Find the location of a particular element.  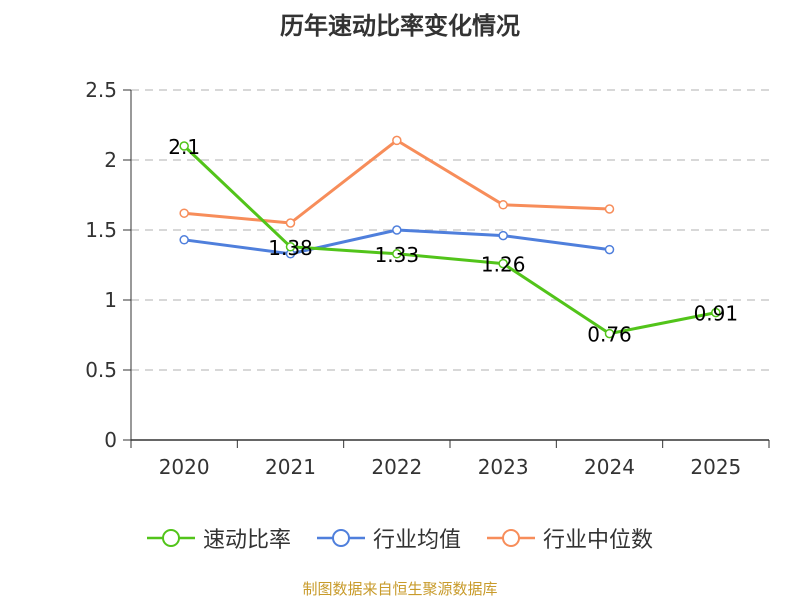

source-note: 制图数据来自恒生聚源数据库 is located at coordinates (400, 589).